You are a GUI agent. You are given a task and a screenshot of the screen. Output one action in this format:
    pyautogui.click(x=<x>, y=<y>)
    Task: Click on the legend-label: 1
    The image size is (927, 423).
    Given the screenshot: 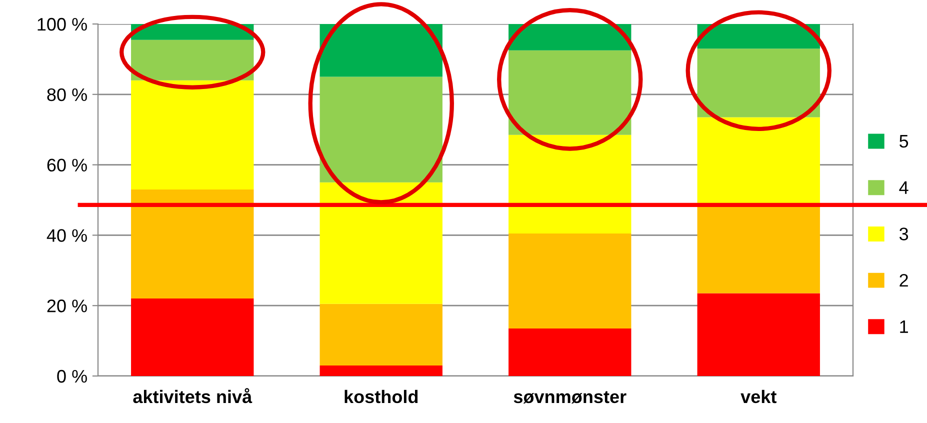 What is the action you would take?
    pyautogui.click(x=904, y=326)
    